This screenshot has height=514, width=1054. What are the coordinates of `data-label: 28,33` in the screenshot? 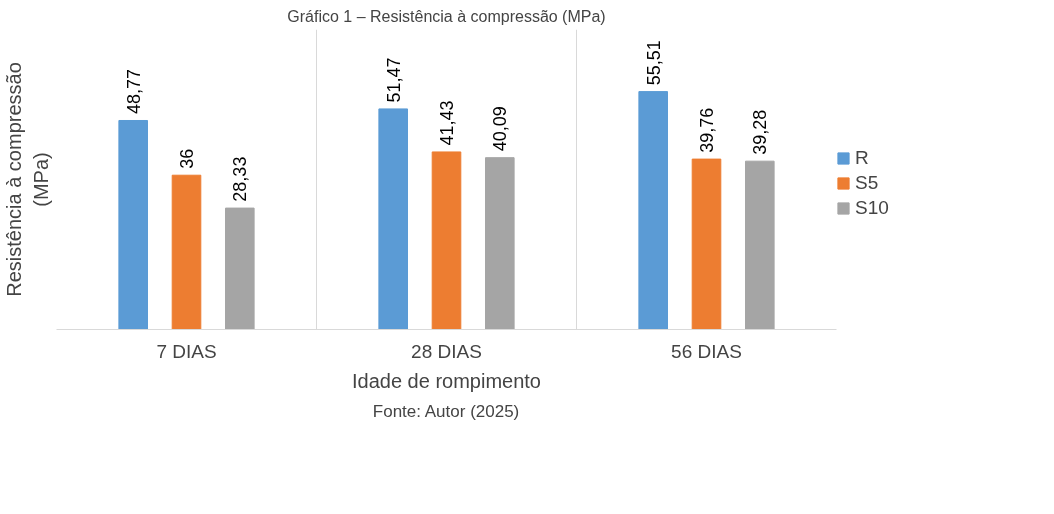 It's located at (240, 179).